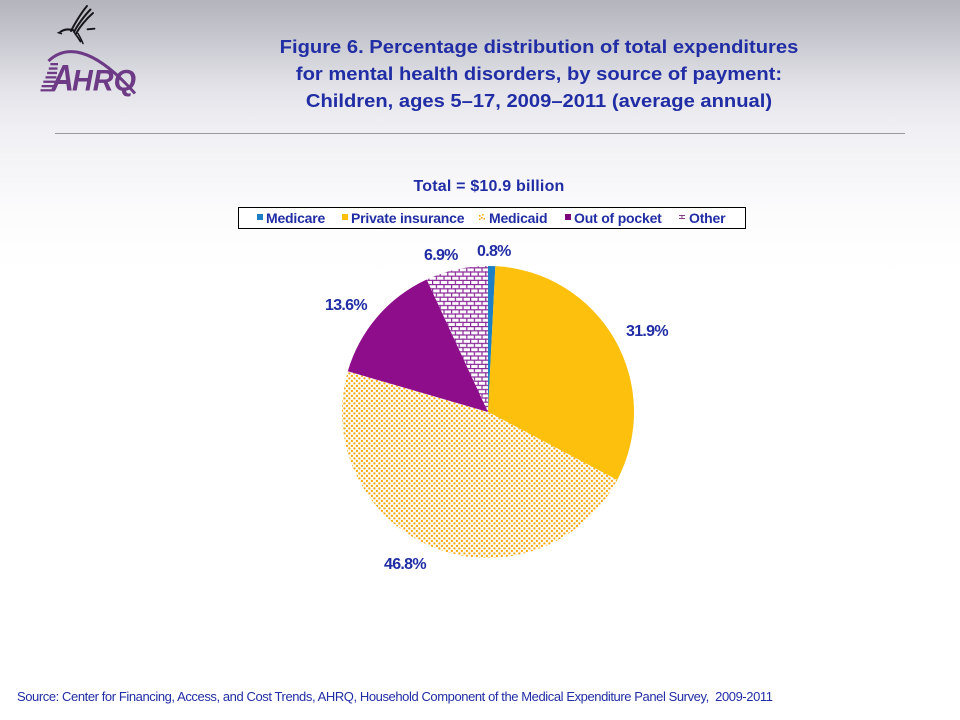 This screenshot has height=720, width=960. What do you see at coordinates (62, 78) in the screenshot?
I see `svg-text: A` at bounding box center [62, 78].